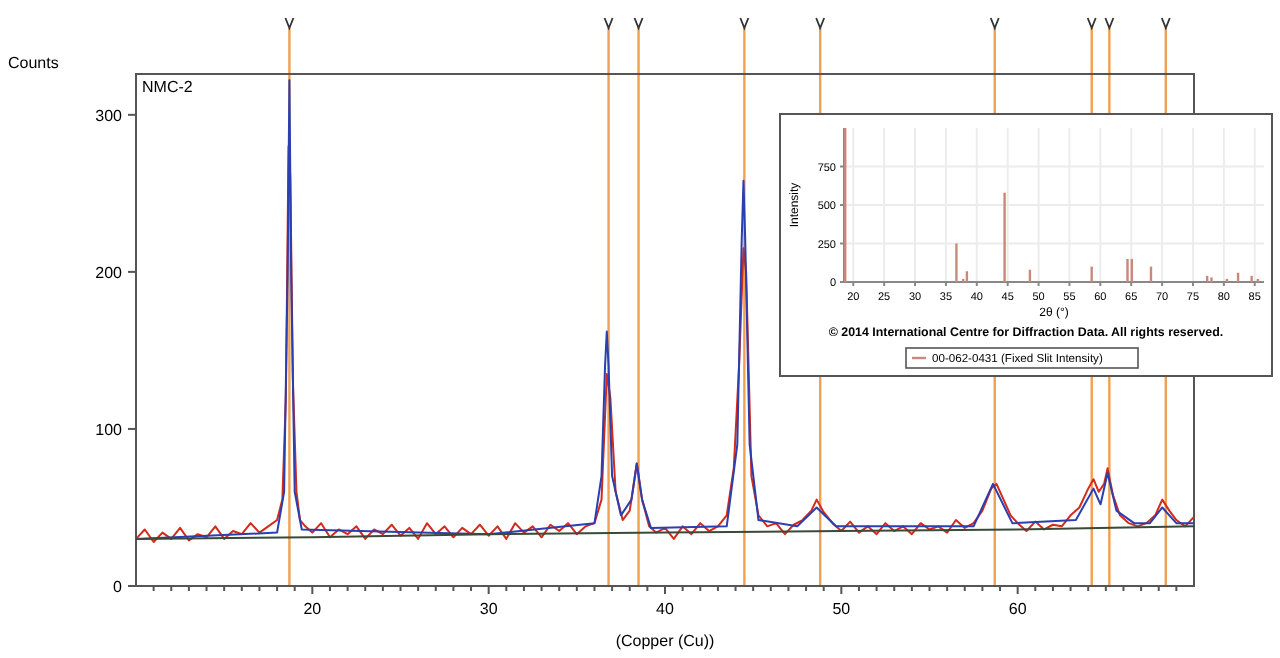 This screenshot has width=1280, height=658. I want to click on x-tick-label: 30, so click(489, 609).